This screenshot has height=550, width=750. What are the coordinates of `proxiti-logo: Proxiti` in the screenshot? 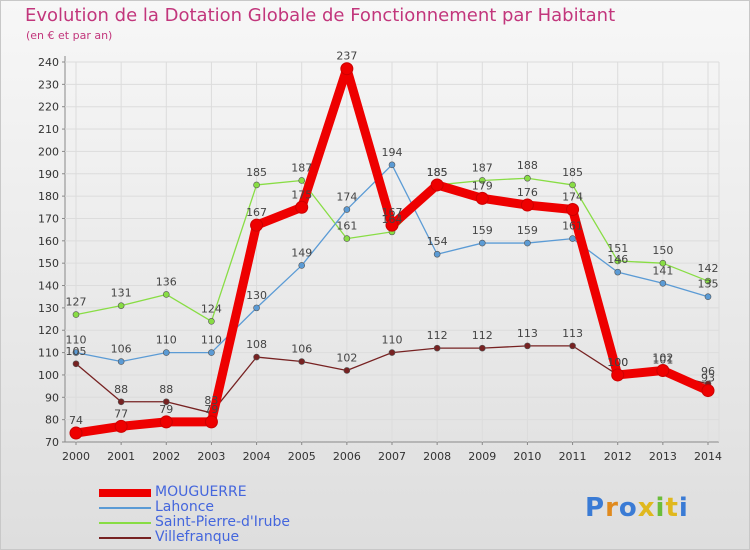 It's located at (637, 508).